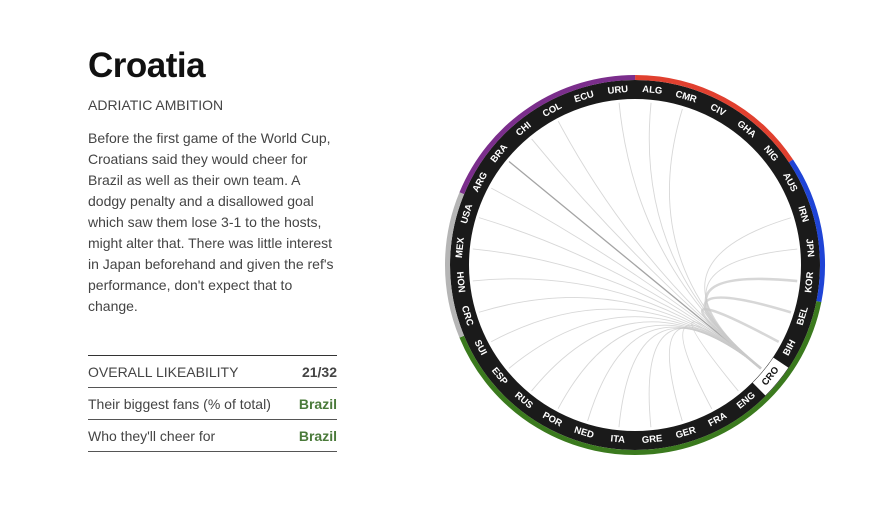  I want to click on stat-label-cheer-for: Who they'll cheer for, so click(152, 435).